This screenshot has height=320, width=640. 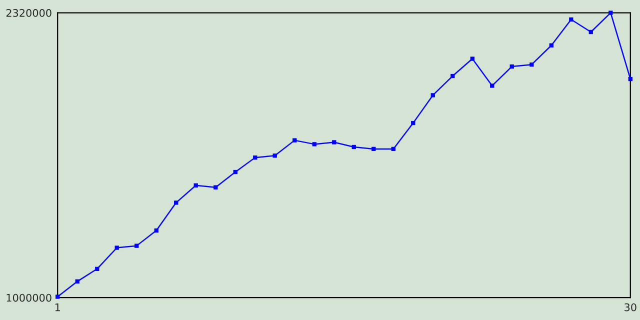 I want to click on y-tick-label: 2320000, so click(x=29, y=13).